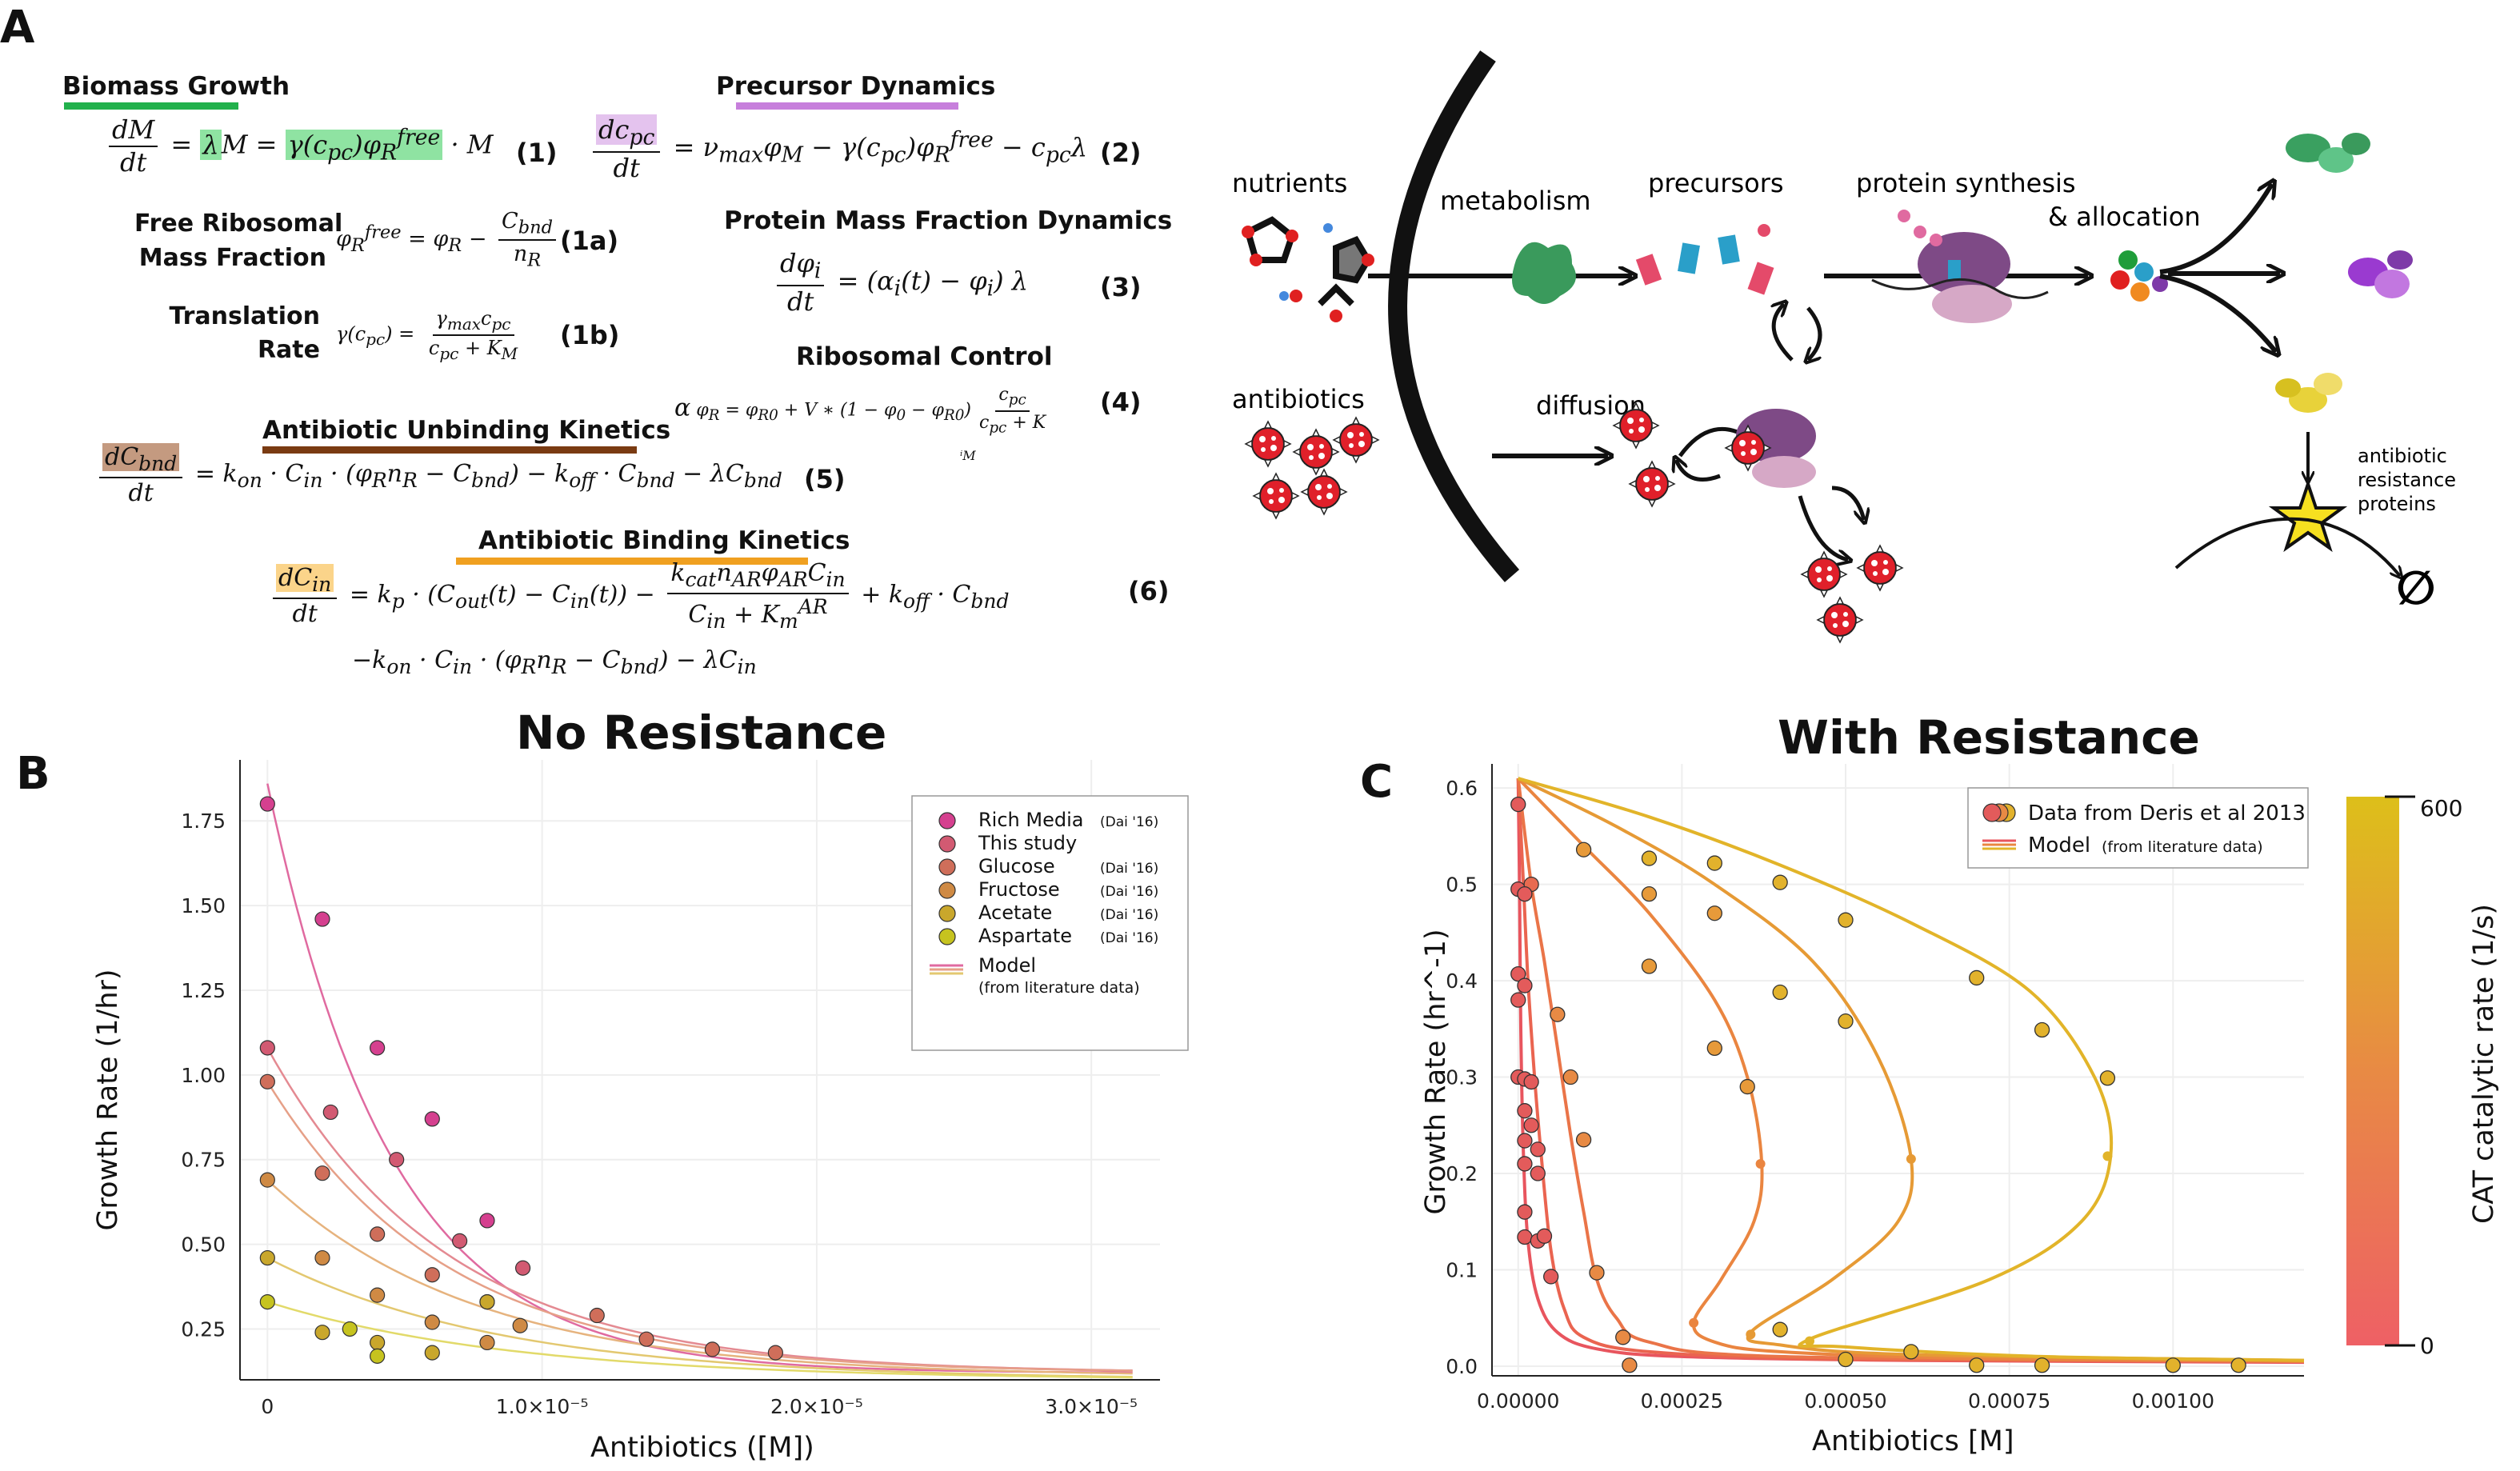 The image size is (2520, 1471). Describe the element at coordinates (449, 450) in the screenshot. I see `unbinding-underline` at that location.